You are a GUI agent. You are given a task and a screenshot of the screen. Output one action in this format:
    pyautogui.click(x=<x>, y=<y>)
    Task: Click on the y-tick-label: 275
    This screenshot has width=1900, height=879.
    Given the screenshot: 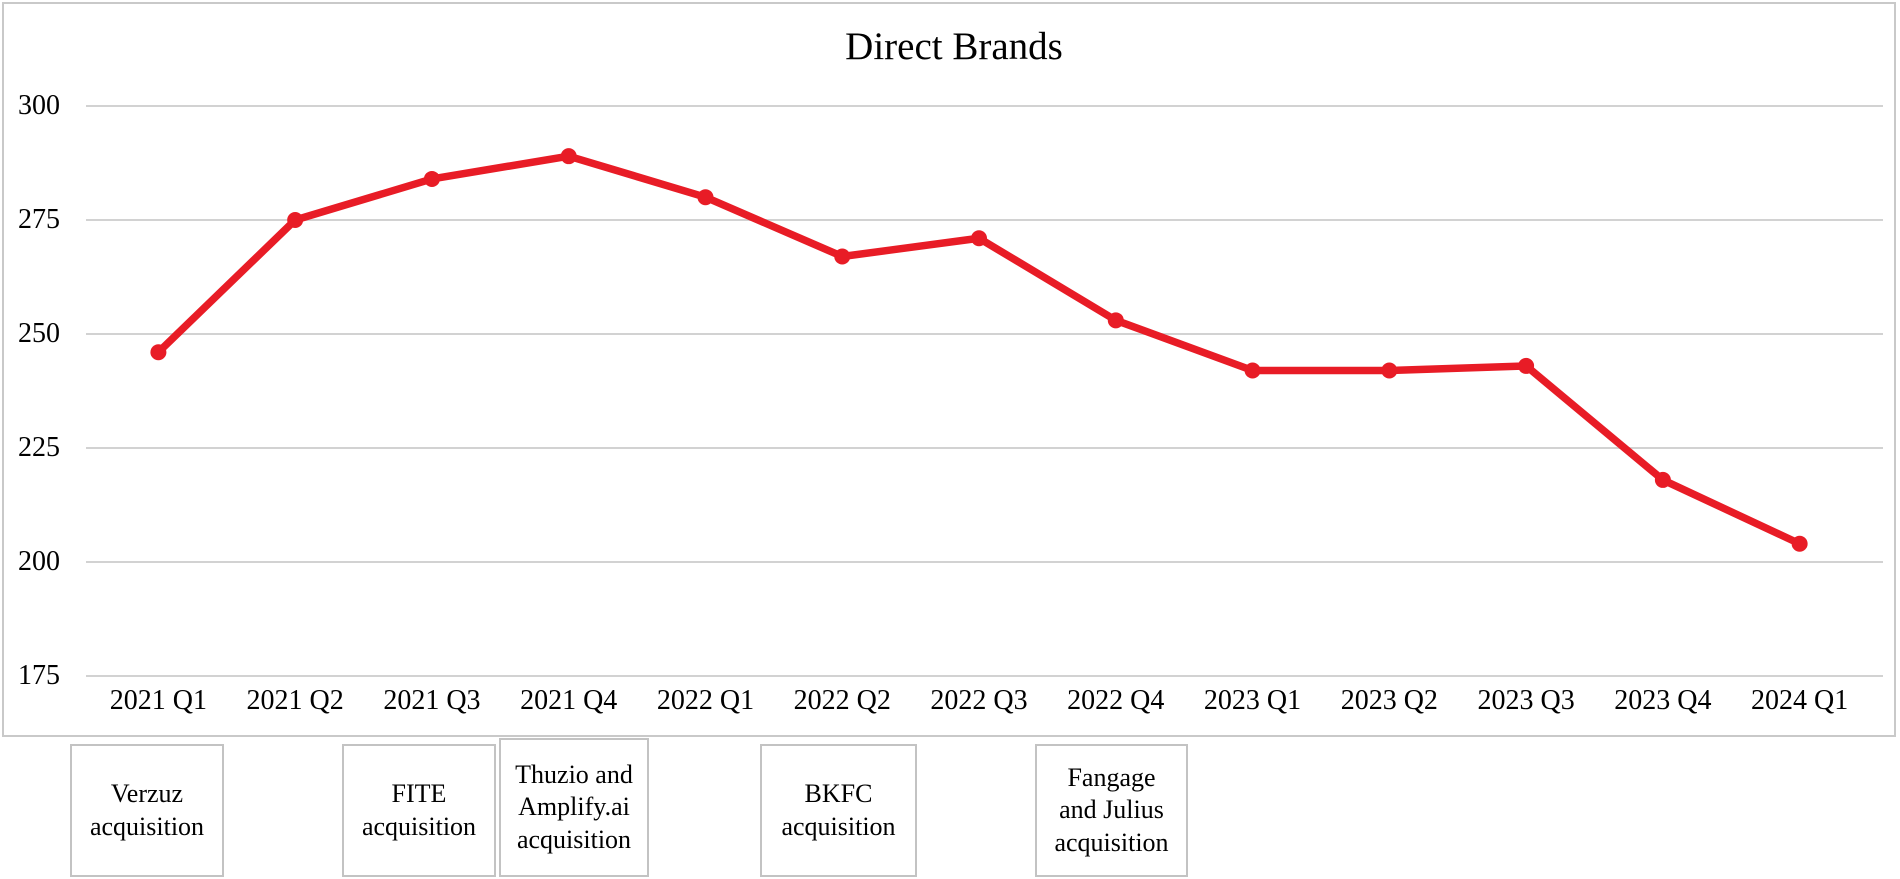 What is the action you would take?
    pyautogui.click(x=39, y=219)
    